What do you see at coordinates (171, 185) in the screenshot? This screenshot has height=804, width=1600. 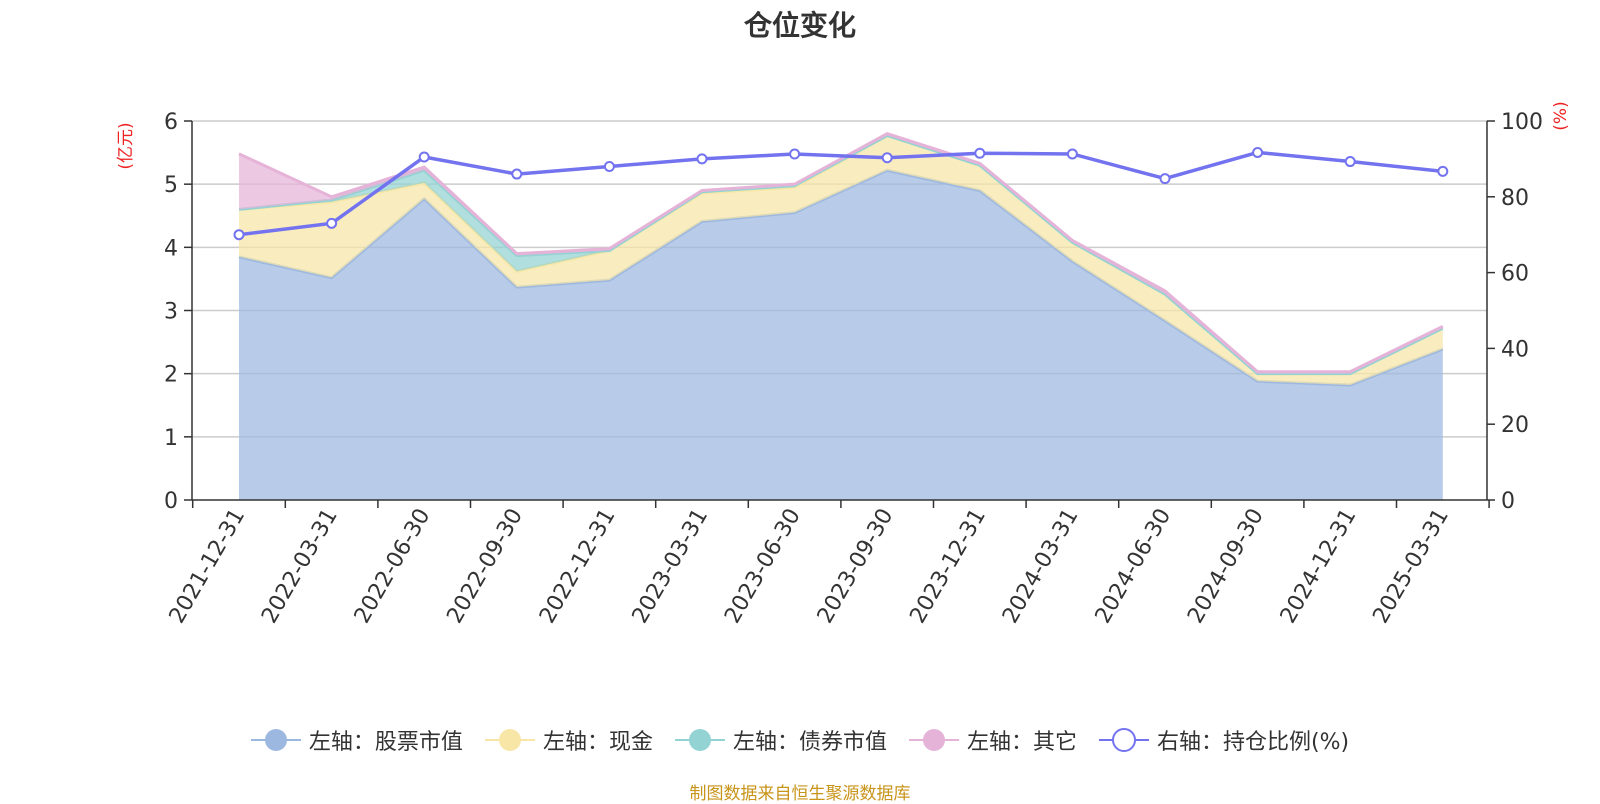 I see `left-axis-tick-label: 5` at bounding box center [171, 185].